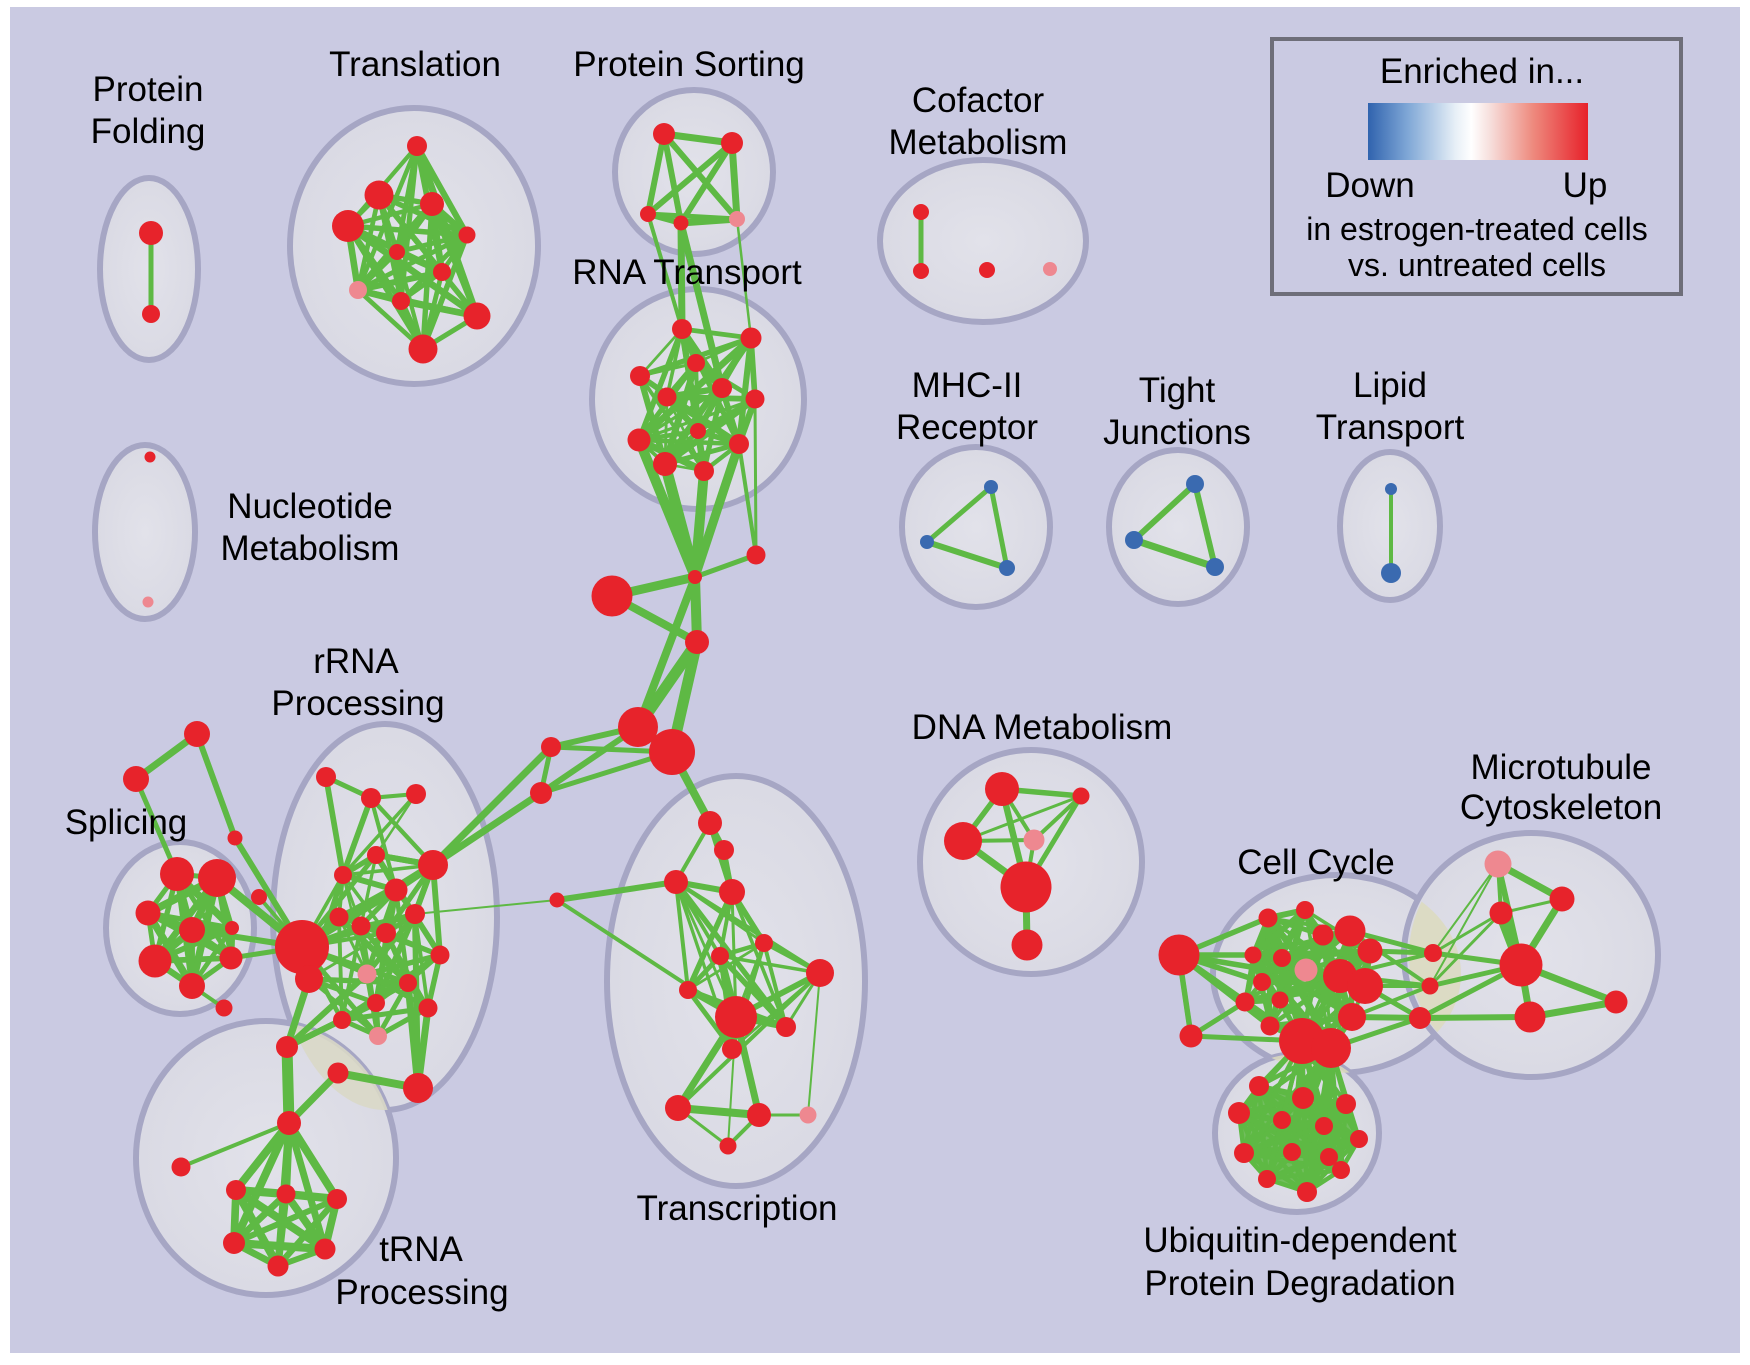 This screenshot has width=1750, height=1365. Describe the element at coordinates (967, 385) in the screenshot. I see `svg-text: MHC-II` at that location.